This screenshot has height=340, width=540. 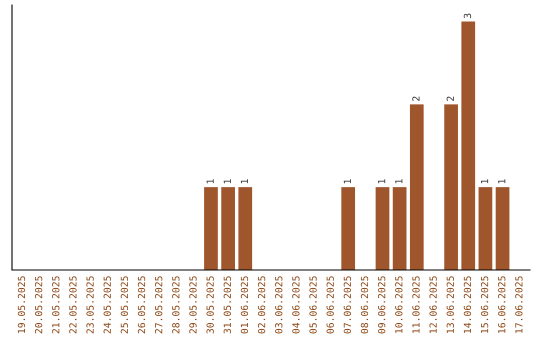 What do you see at coordinates (433, 304) in the screenshot?
I see `x-tick-label: 12.06.2025` at bounding box center [433, 304].